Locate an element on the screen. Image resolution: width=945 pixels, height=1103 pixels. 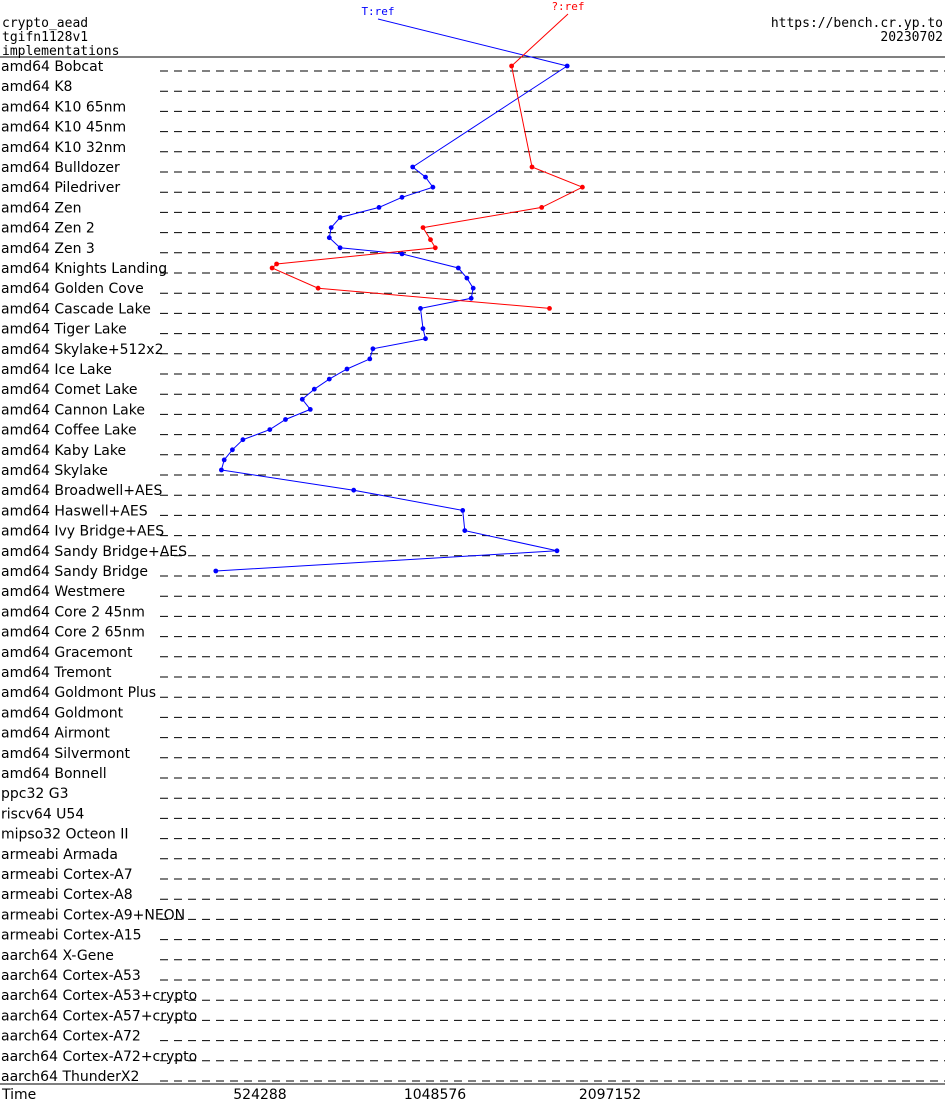
category-label: amd64 Haswell+AES is located at coordinates (74, 511).